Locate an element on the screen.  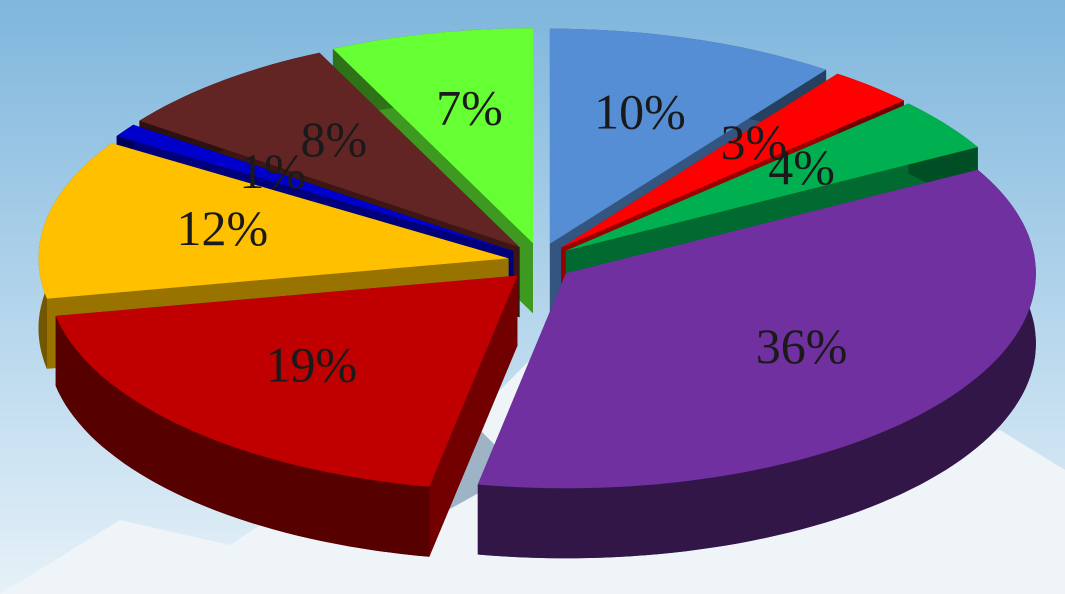
data-label: 1% is located at coordinates (272, 171).